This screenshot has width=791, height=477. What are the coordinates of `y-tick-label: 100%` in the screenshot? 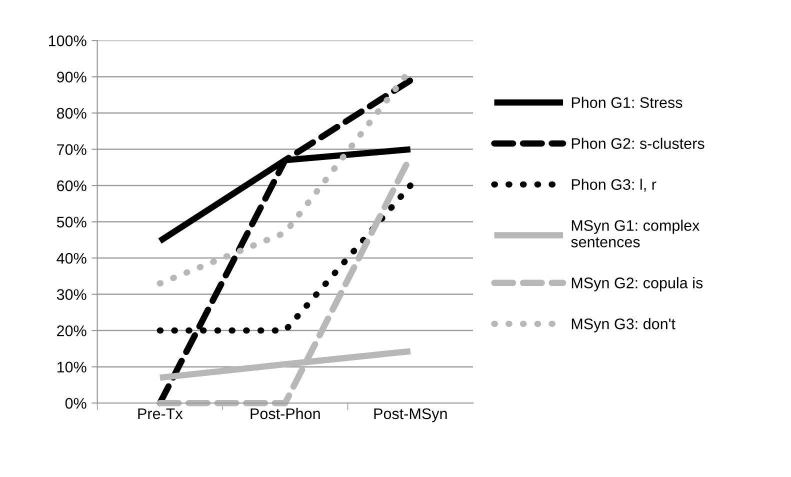 It's located at (67, 40).